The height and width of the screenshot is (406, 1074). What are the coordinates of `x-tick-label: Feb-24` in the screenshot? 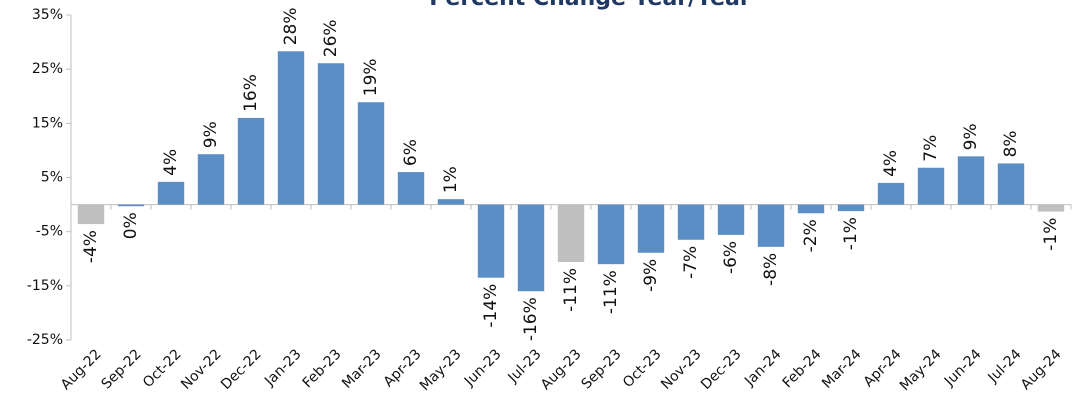 It's located at (802, 368).